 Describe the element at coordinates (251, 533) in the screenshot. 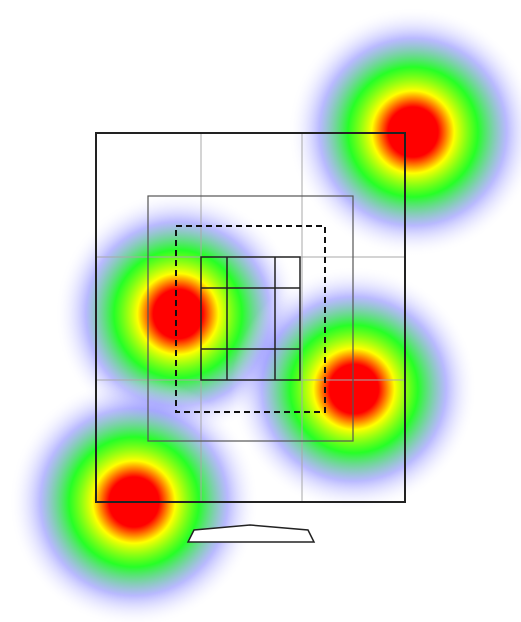

I see `monitor-stand` at that location.